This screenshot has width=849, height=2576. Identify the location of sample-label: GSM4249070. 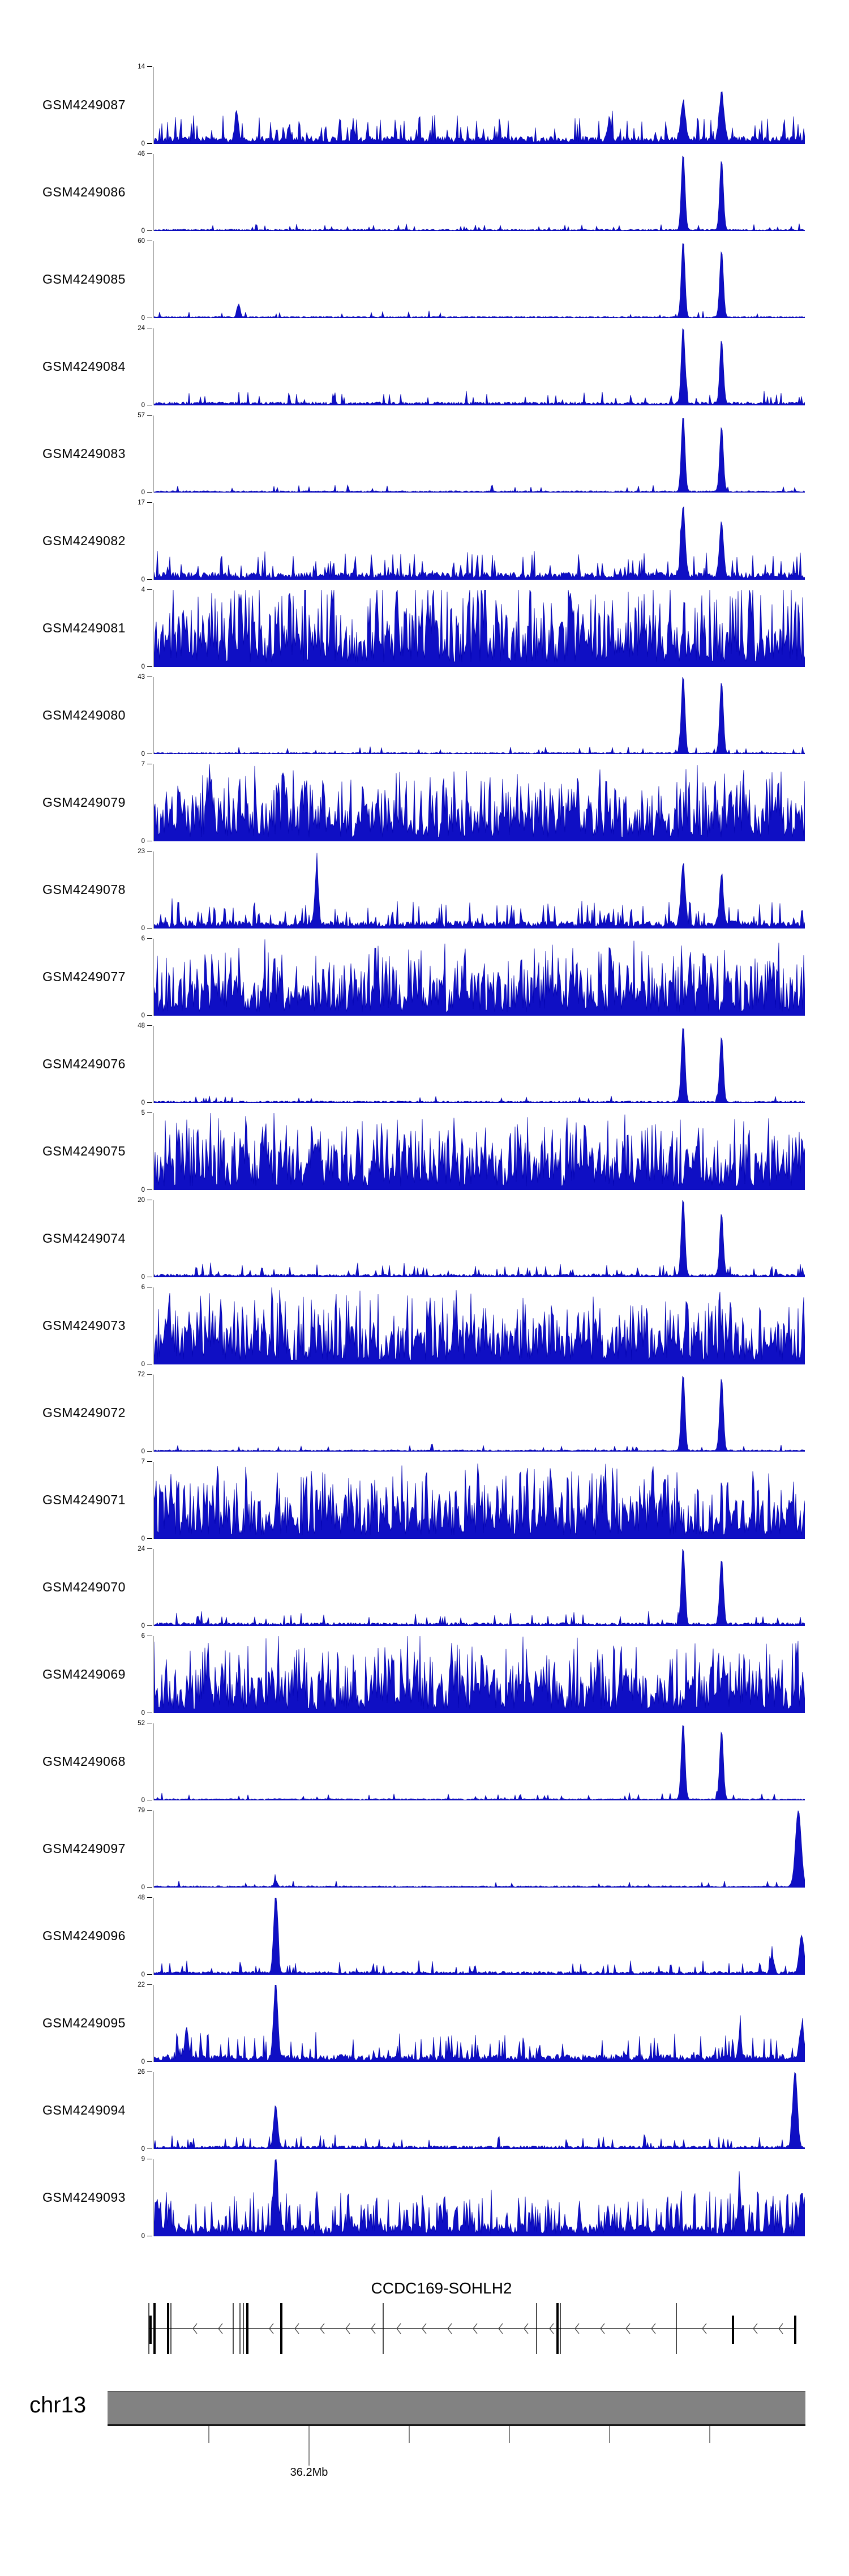
(84, 1587).